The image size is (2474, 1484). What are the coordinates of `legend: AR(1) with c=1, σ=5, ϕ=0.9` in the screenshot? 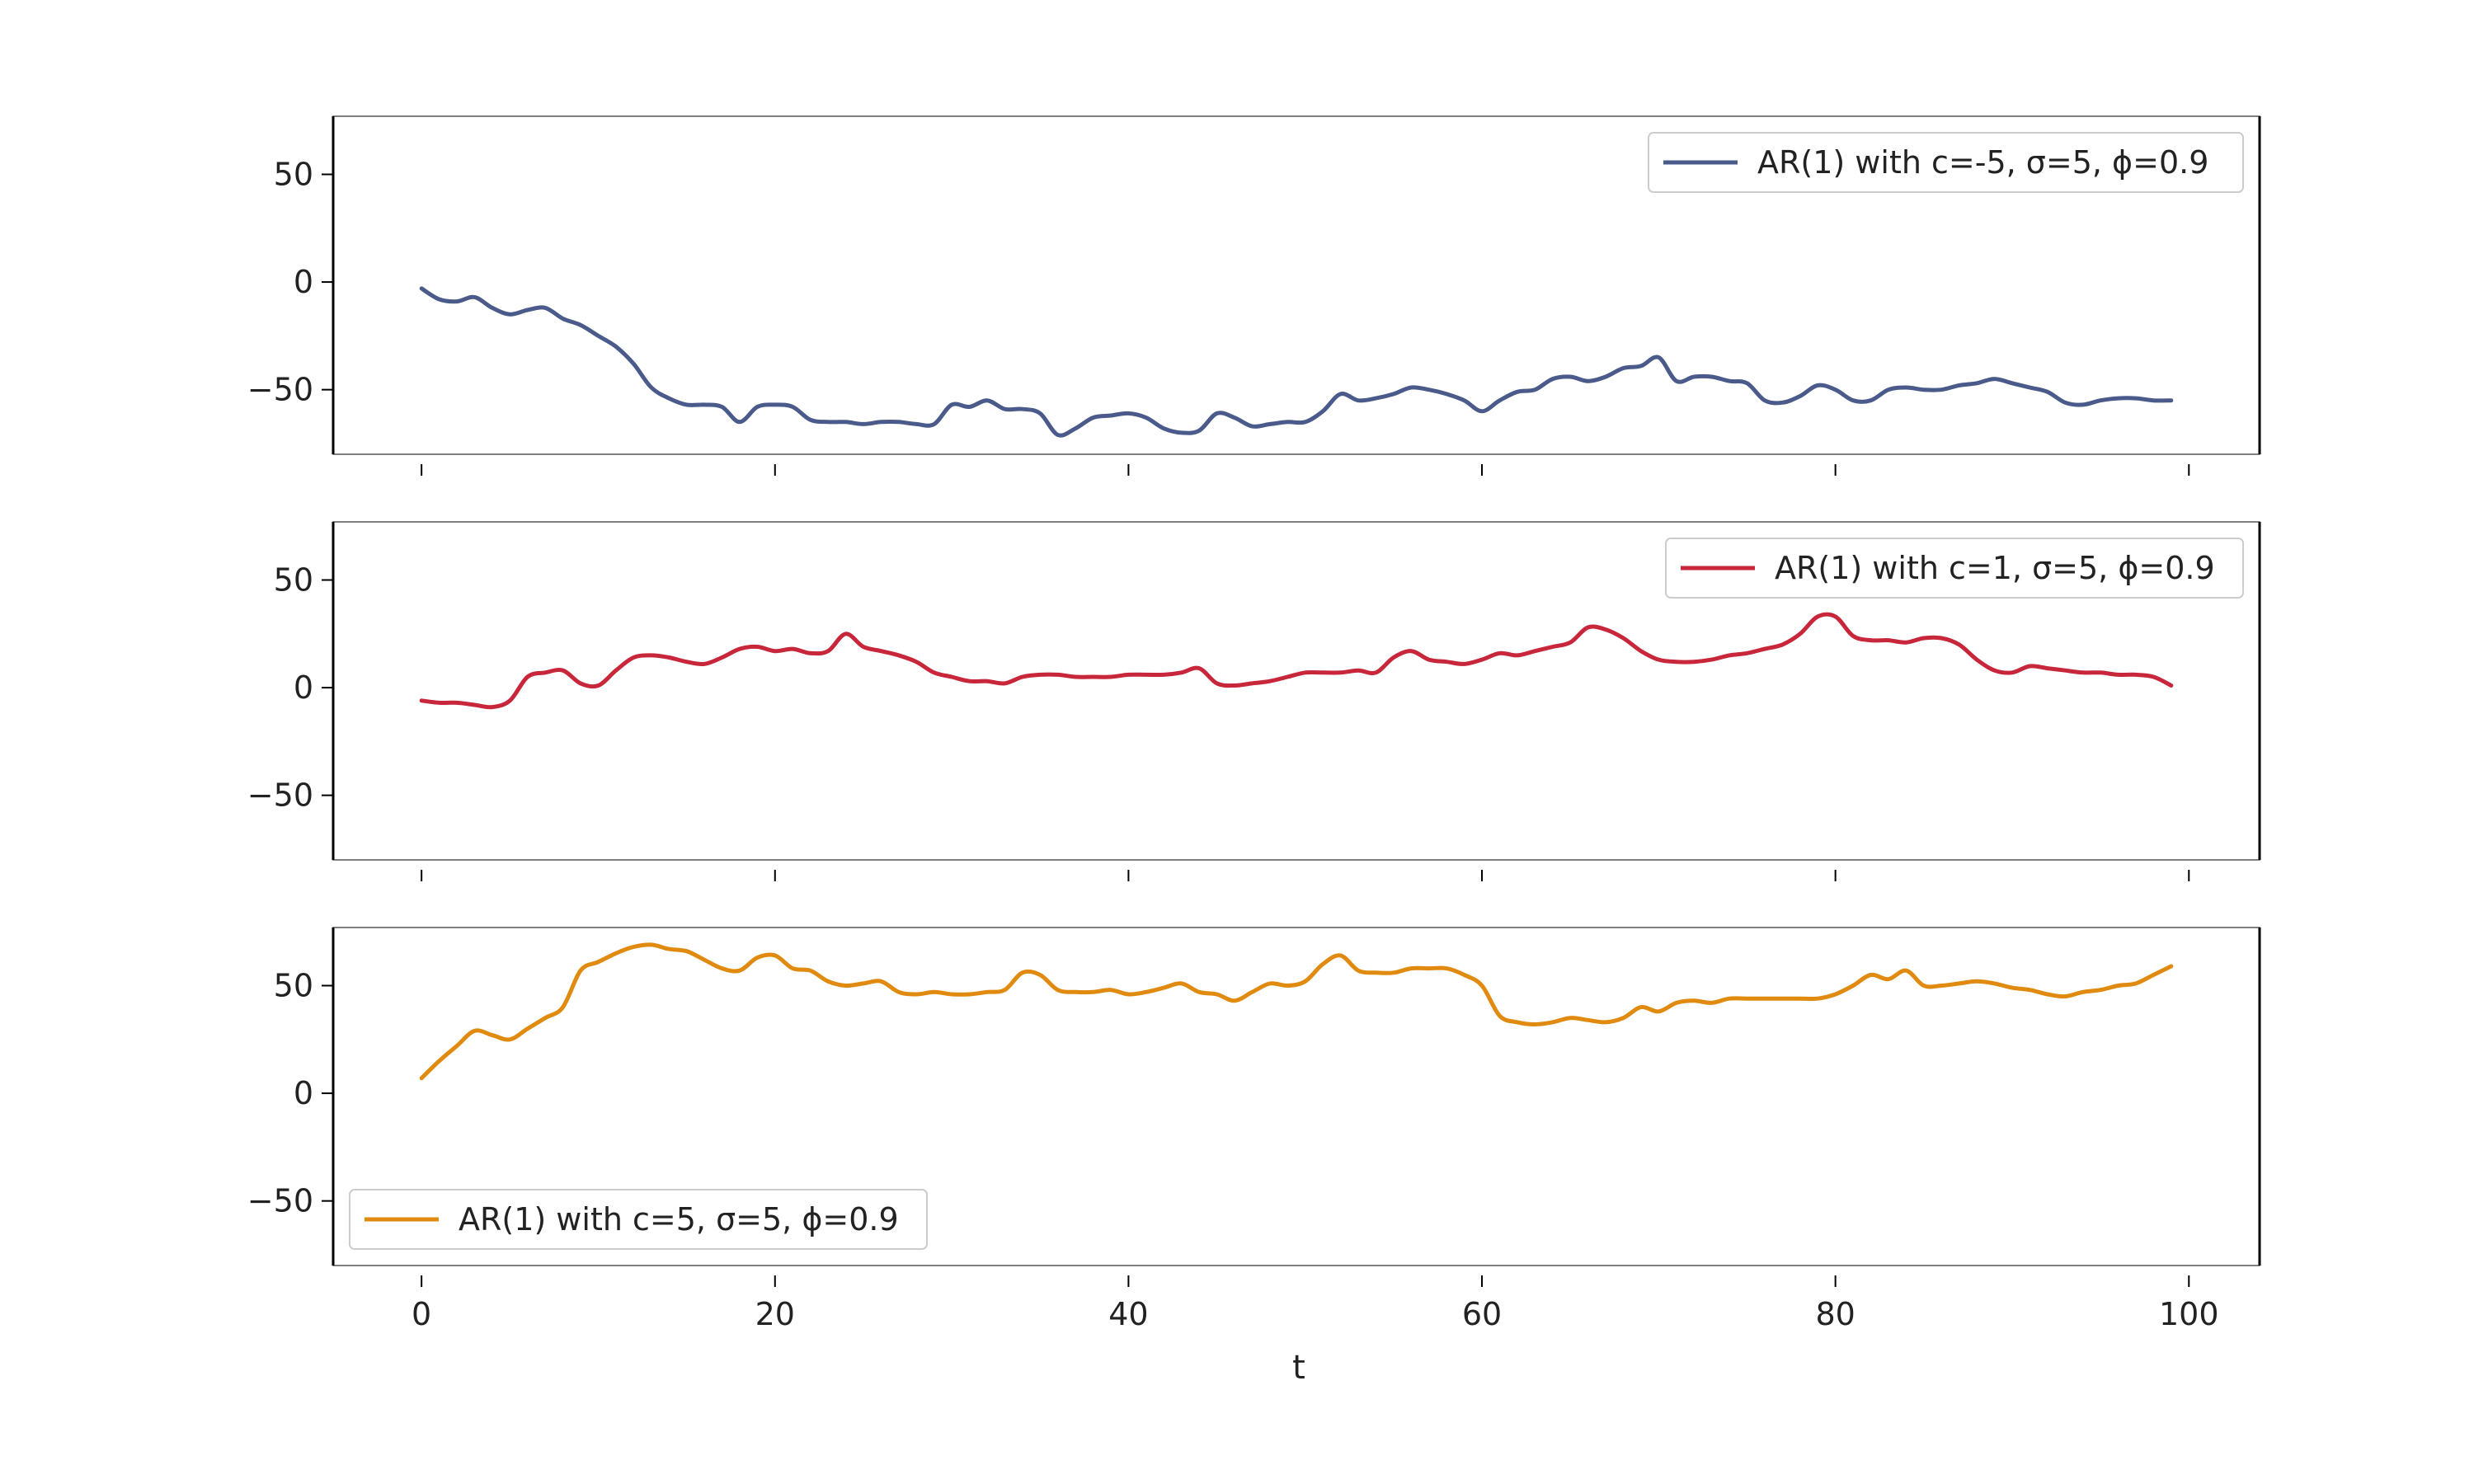 It's located at (1954, 568).